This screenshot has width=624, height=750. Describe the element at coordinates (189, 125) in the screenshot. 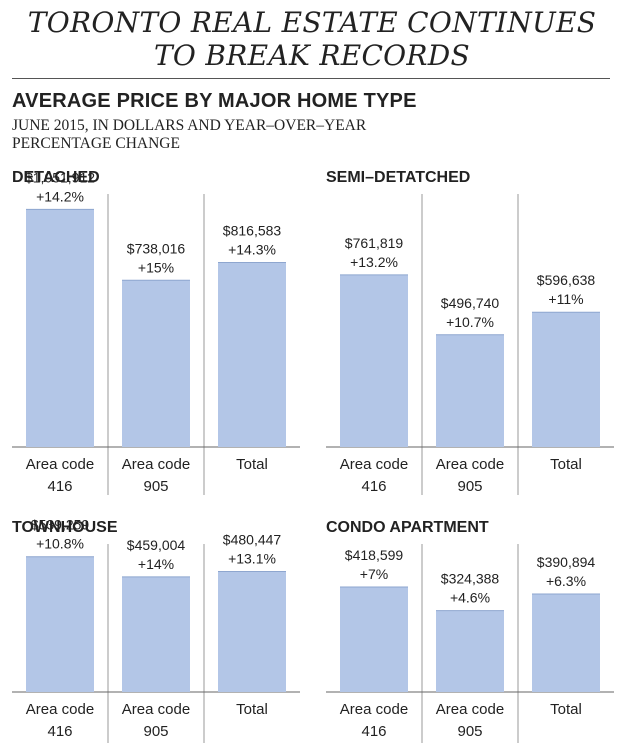

I see `description-line-1: JUNE 2015, IN DOLLARS AND YEAR–OVER–YEAR` at that location.